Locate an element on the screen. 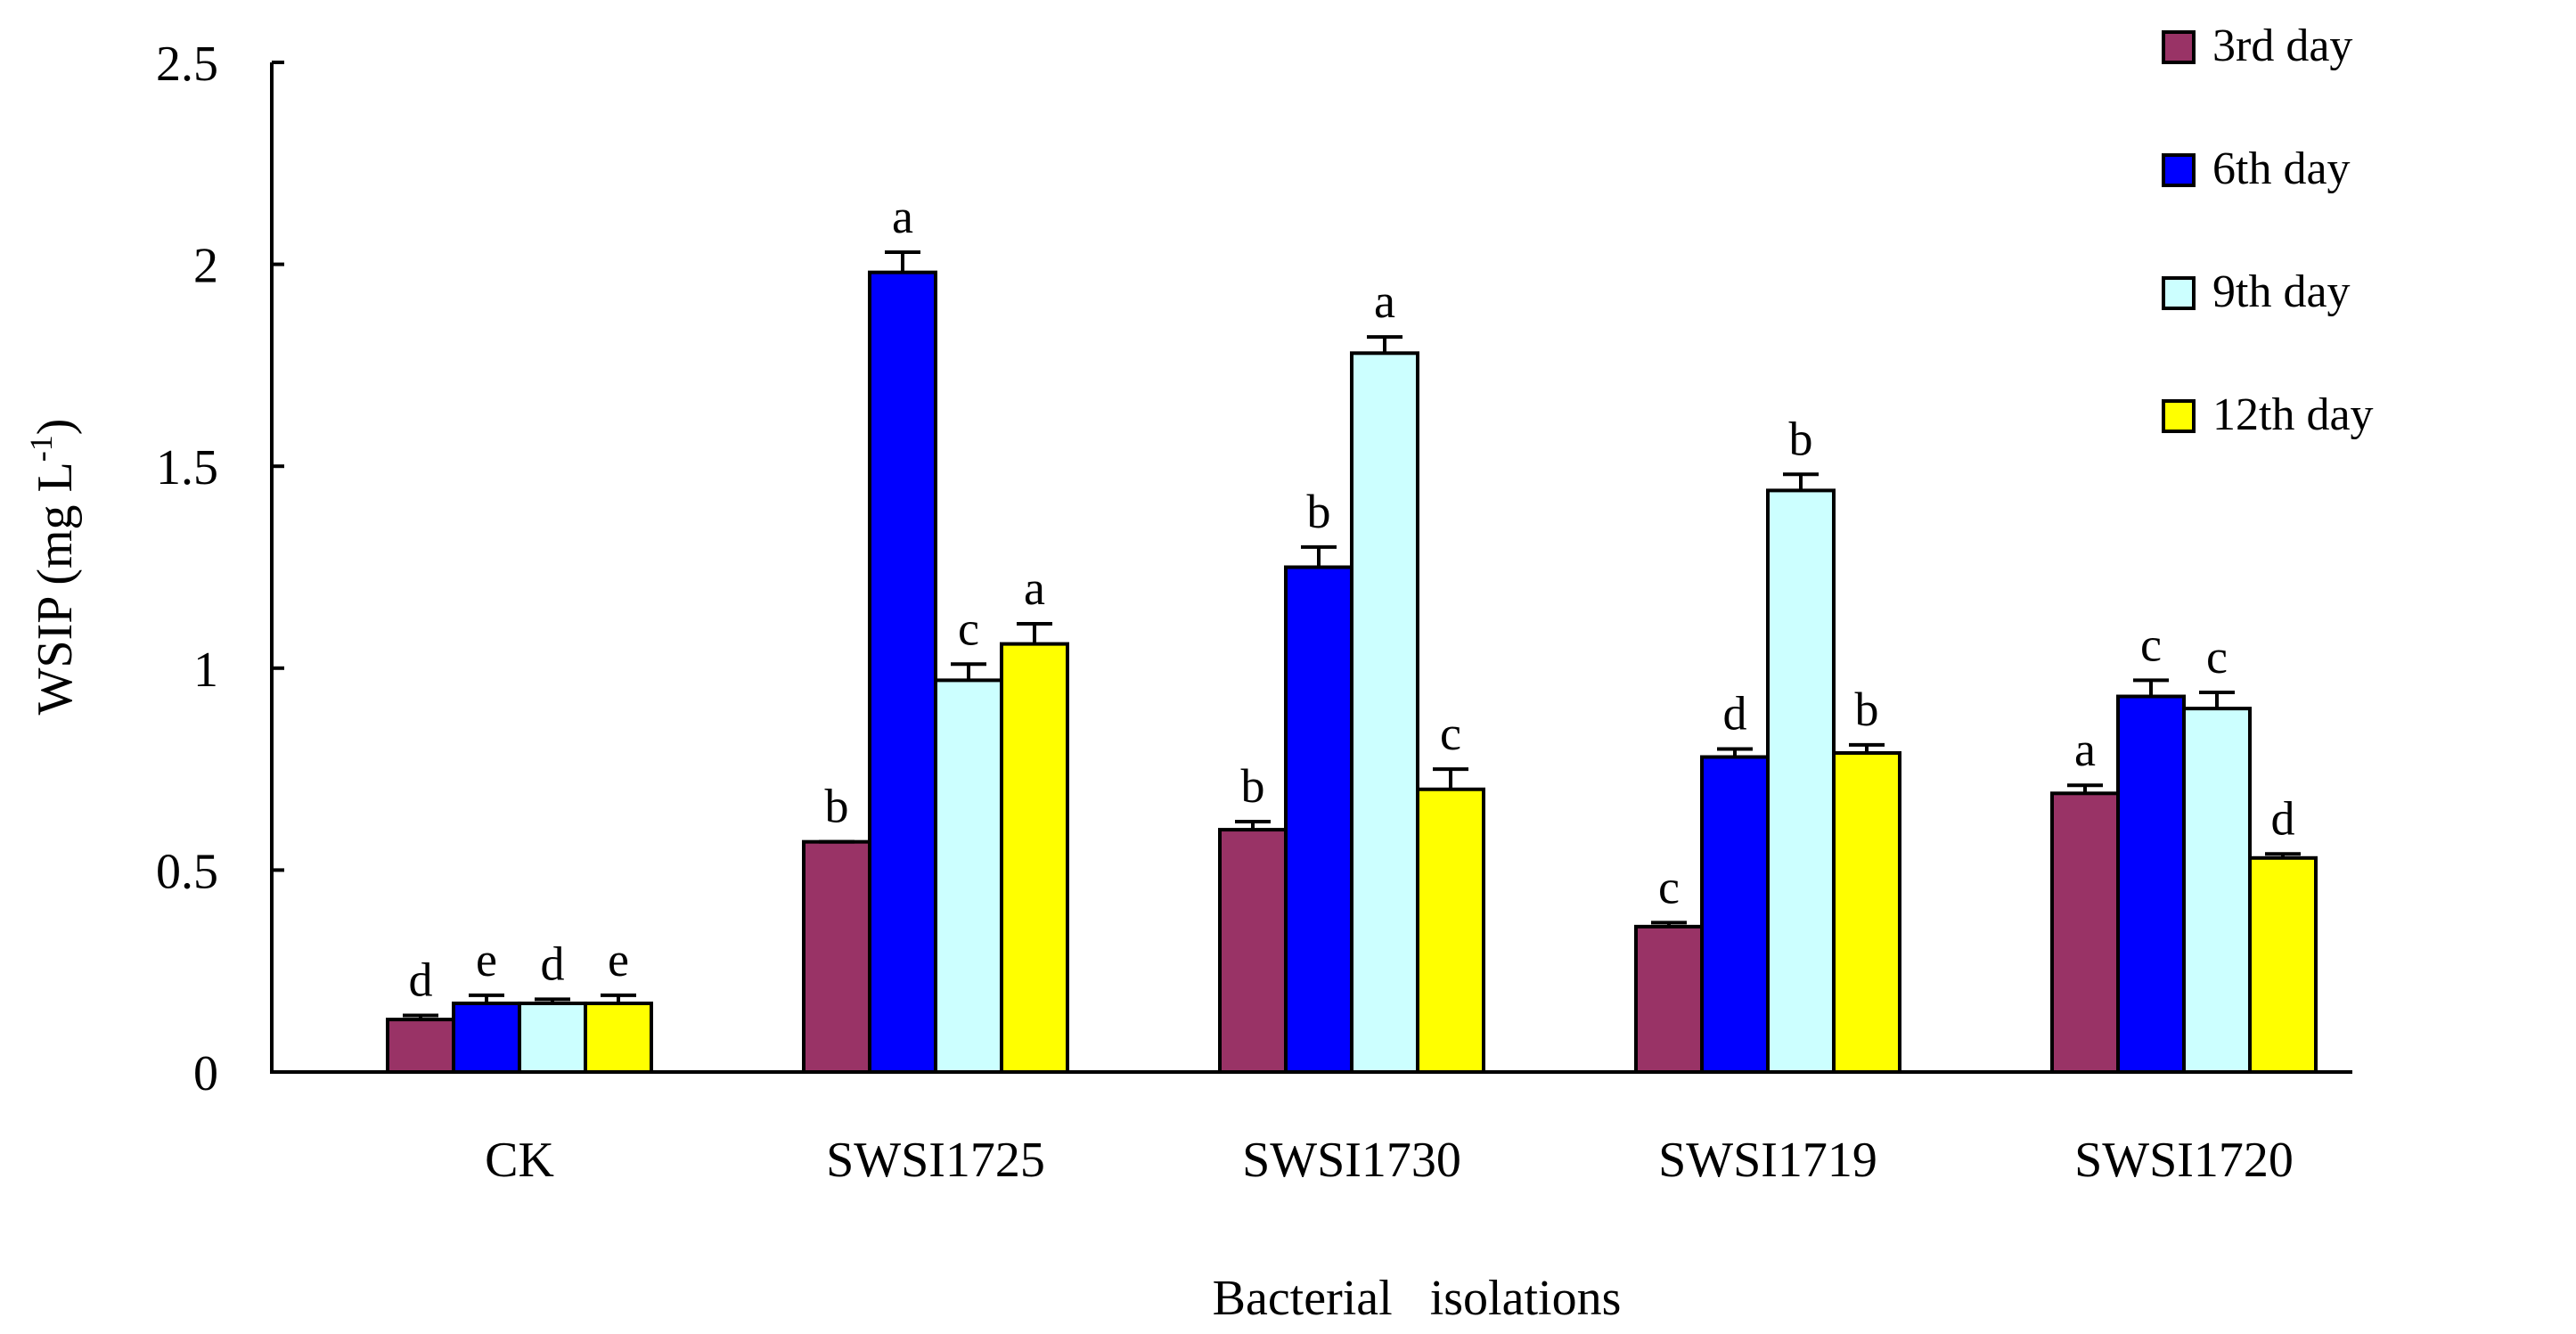 The image size is (2576, 1334). legend: 3rd day 6th day 9th day 12th day is located at coordinates (2268, 230).